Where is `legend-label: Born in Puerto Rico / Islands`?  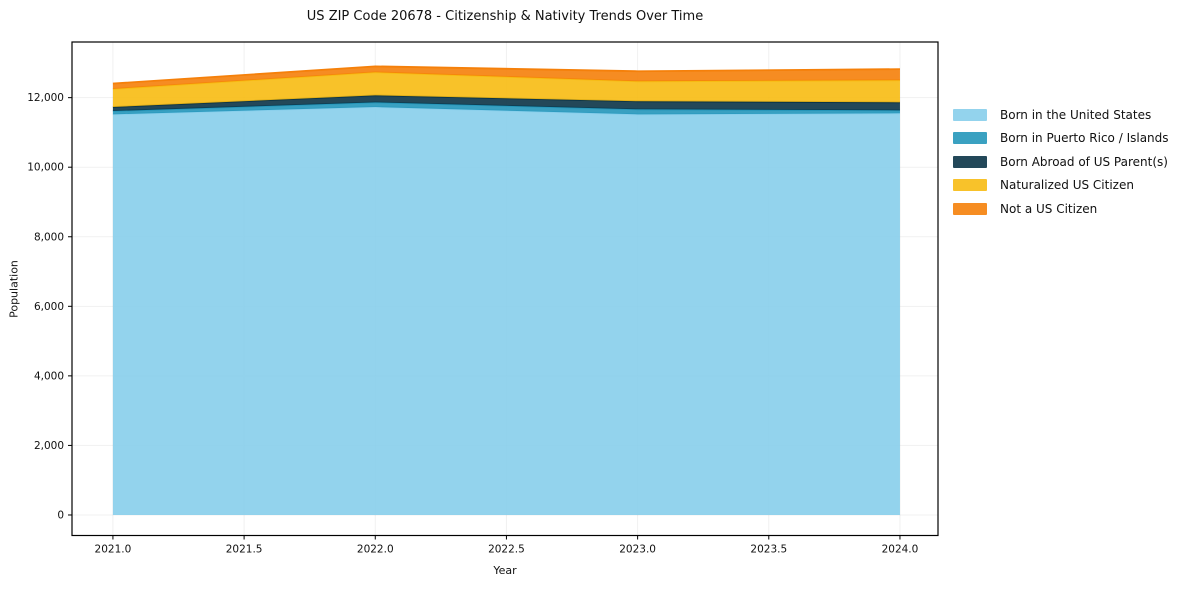 legend-label: Born in Puerto Rico / Islands is located at coordinates (1084, 138).